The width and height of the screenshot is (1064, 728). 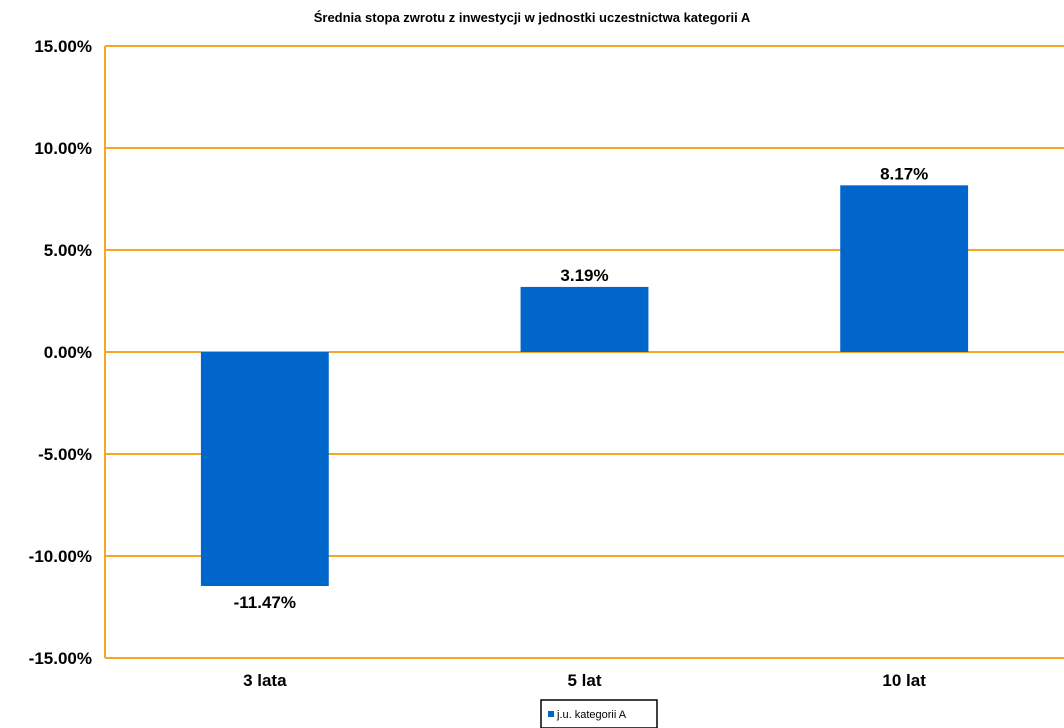 What do you see at coordinates (551, 714) in the screenshot?
I see `legend-swatch` at bounding box center [551, 714].